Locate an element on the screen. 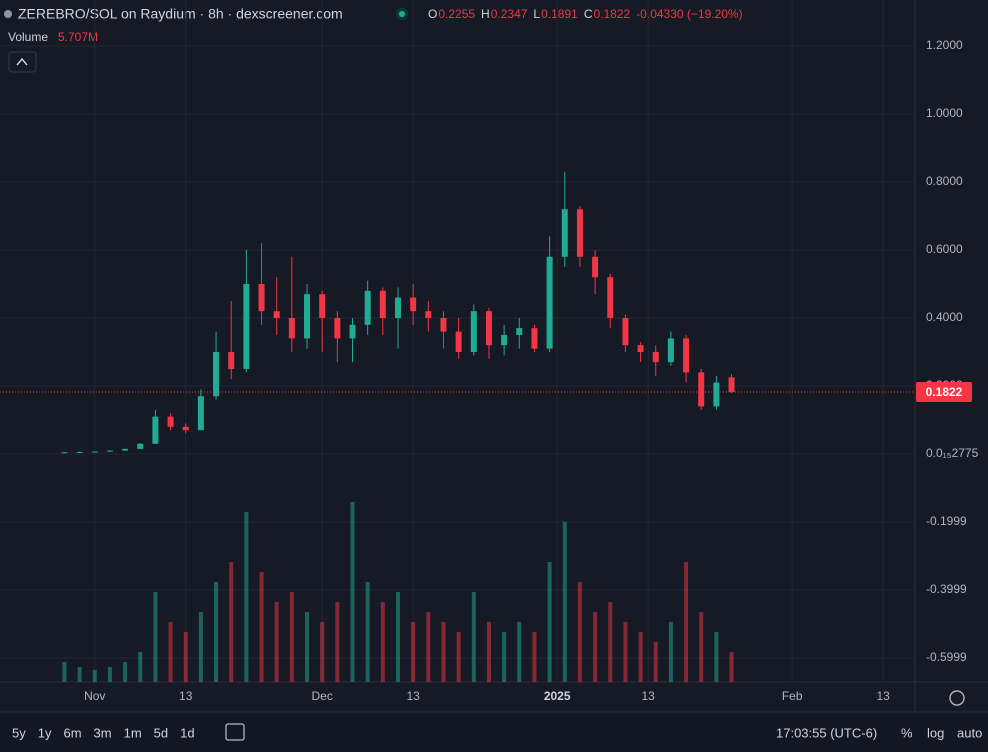  option-button: % is located at coordinates (907, 732).